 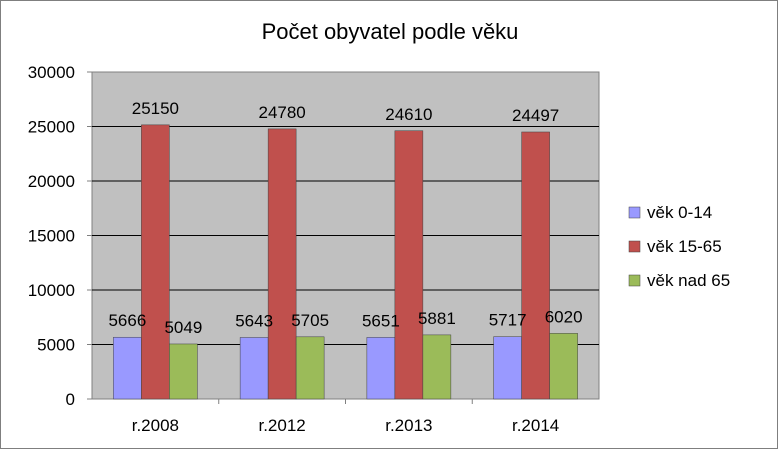 What do you see at coordinates (679, 212) in the screenshot?
I see `legend-item: věk 0-14` at bounding box center [679, 212].